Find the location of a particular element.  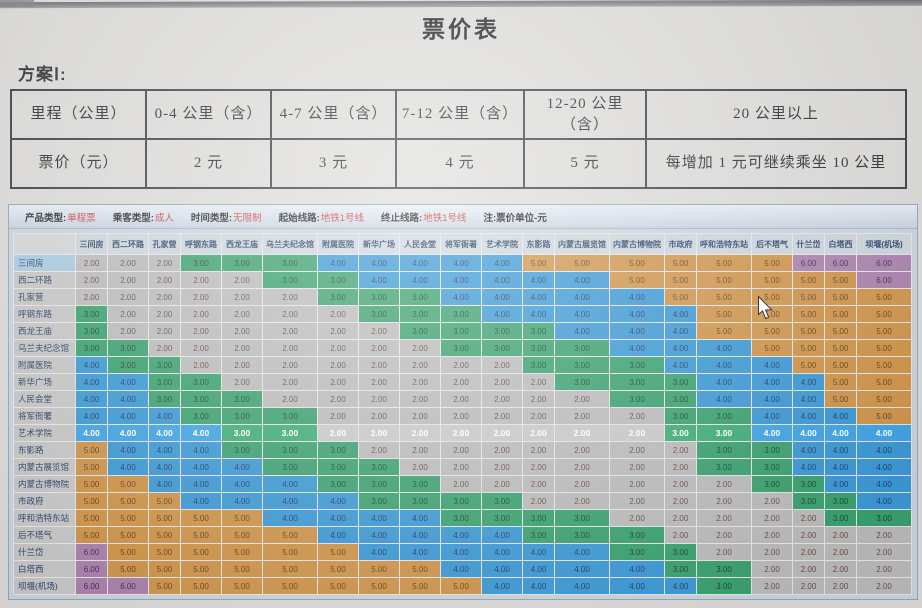

column-header-station-0: 三间房 is located at coordinates (91, 244).